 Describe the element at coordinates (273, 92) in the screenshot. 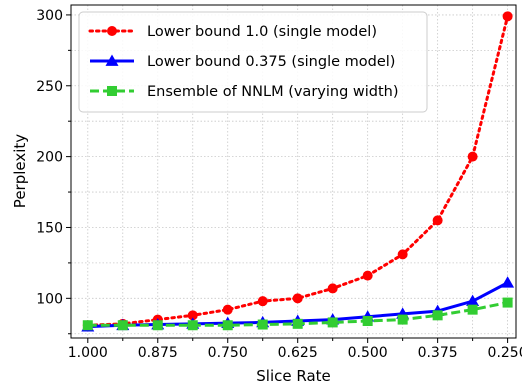

I see `legend-label-2: Ensemble of NNLM (varying width)` at that location.